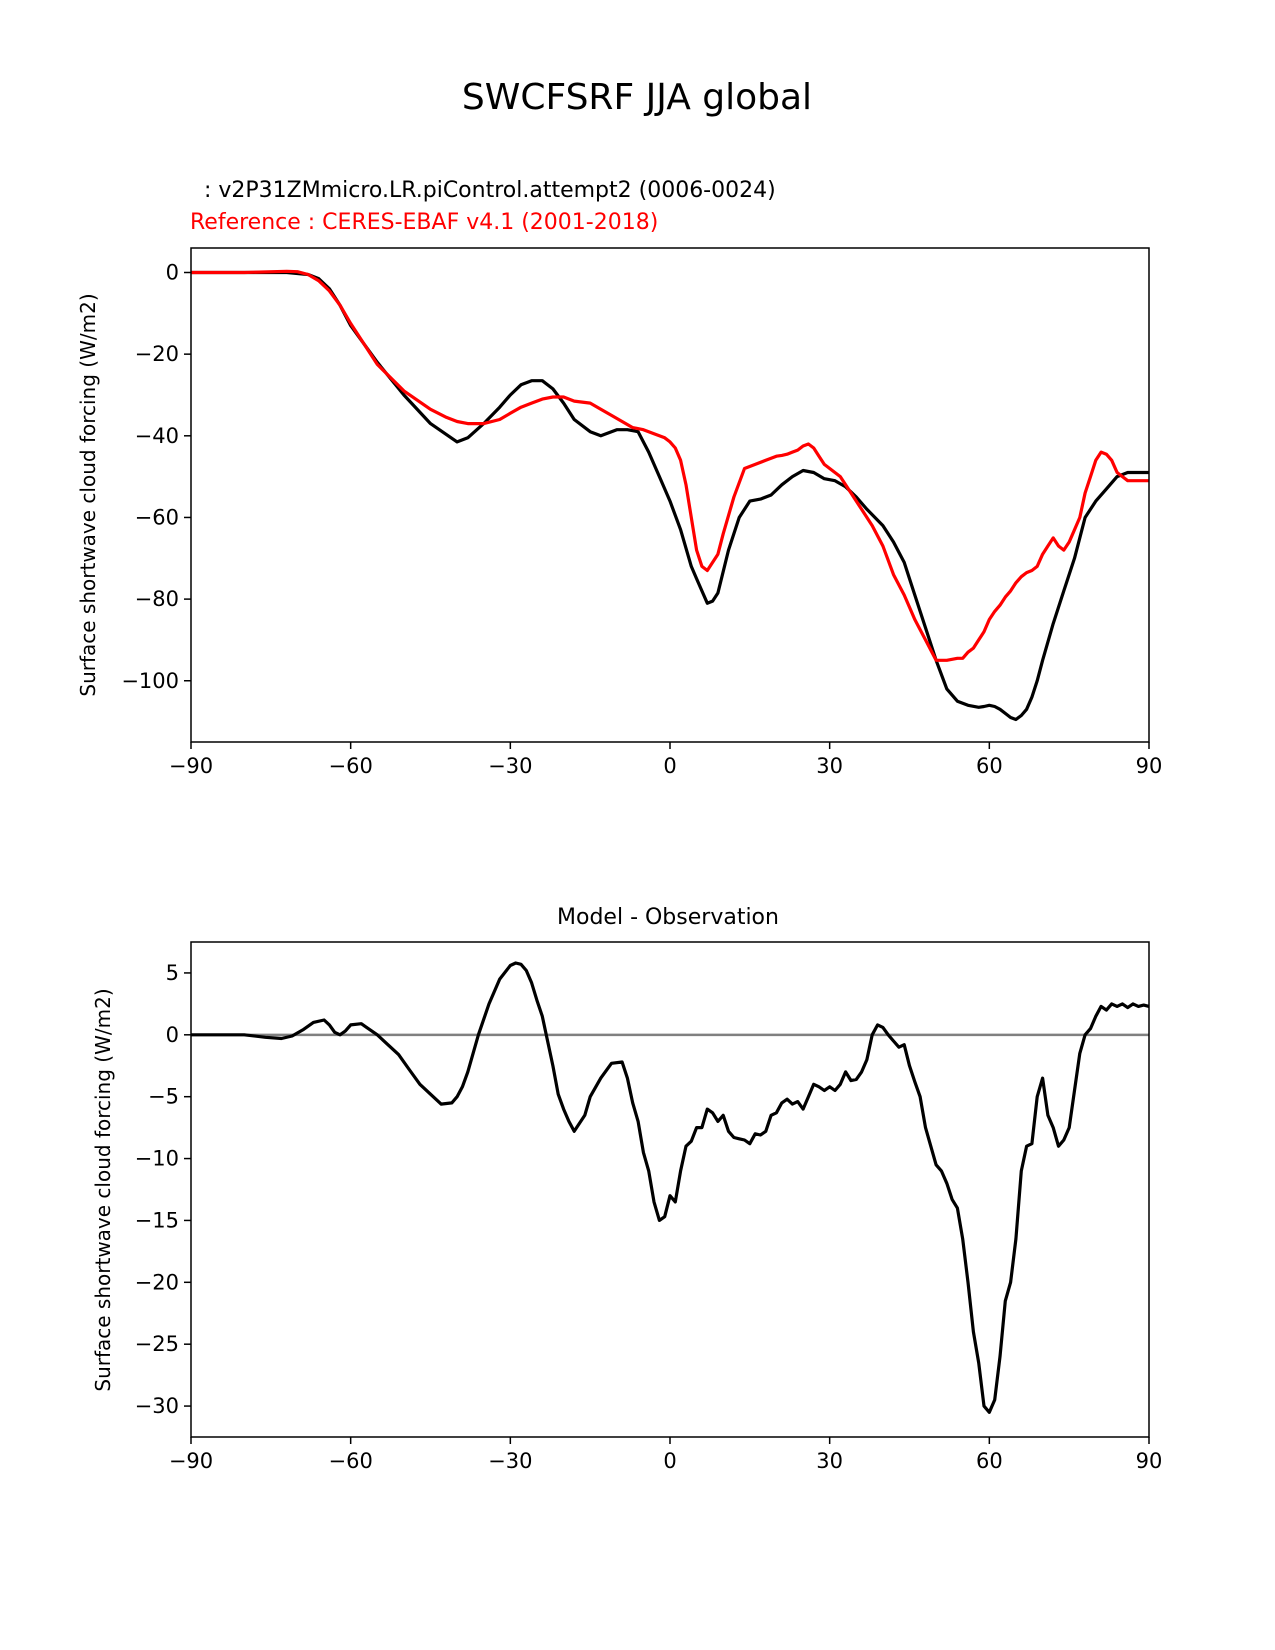 The width and height of the screenshot is (1275, 1650). I want to click on y-tick-label: −60, so click(157, 517).